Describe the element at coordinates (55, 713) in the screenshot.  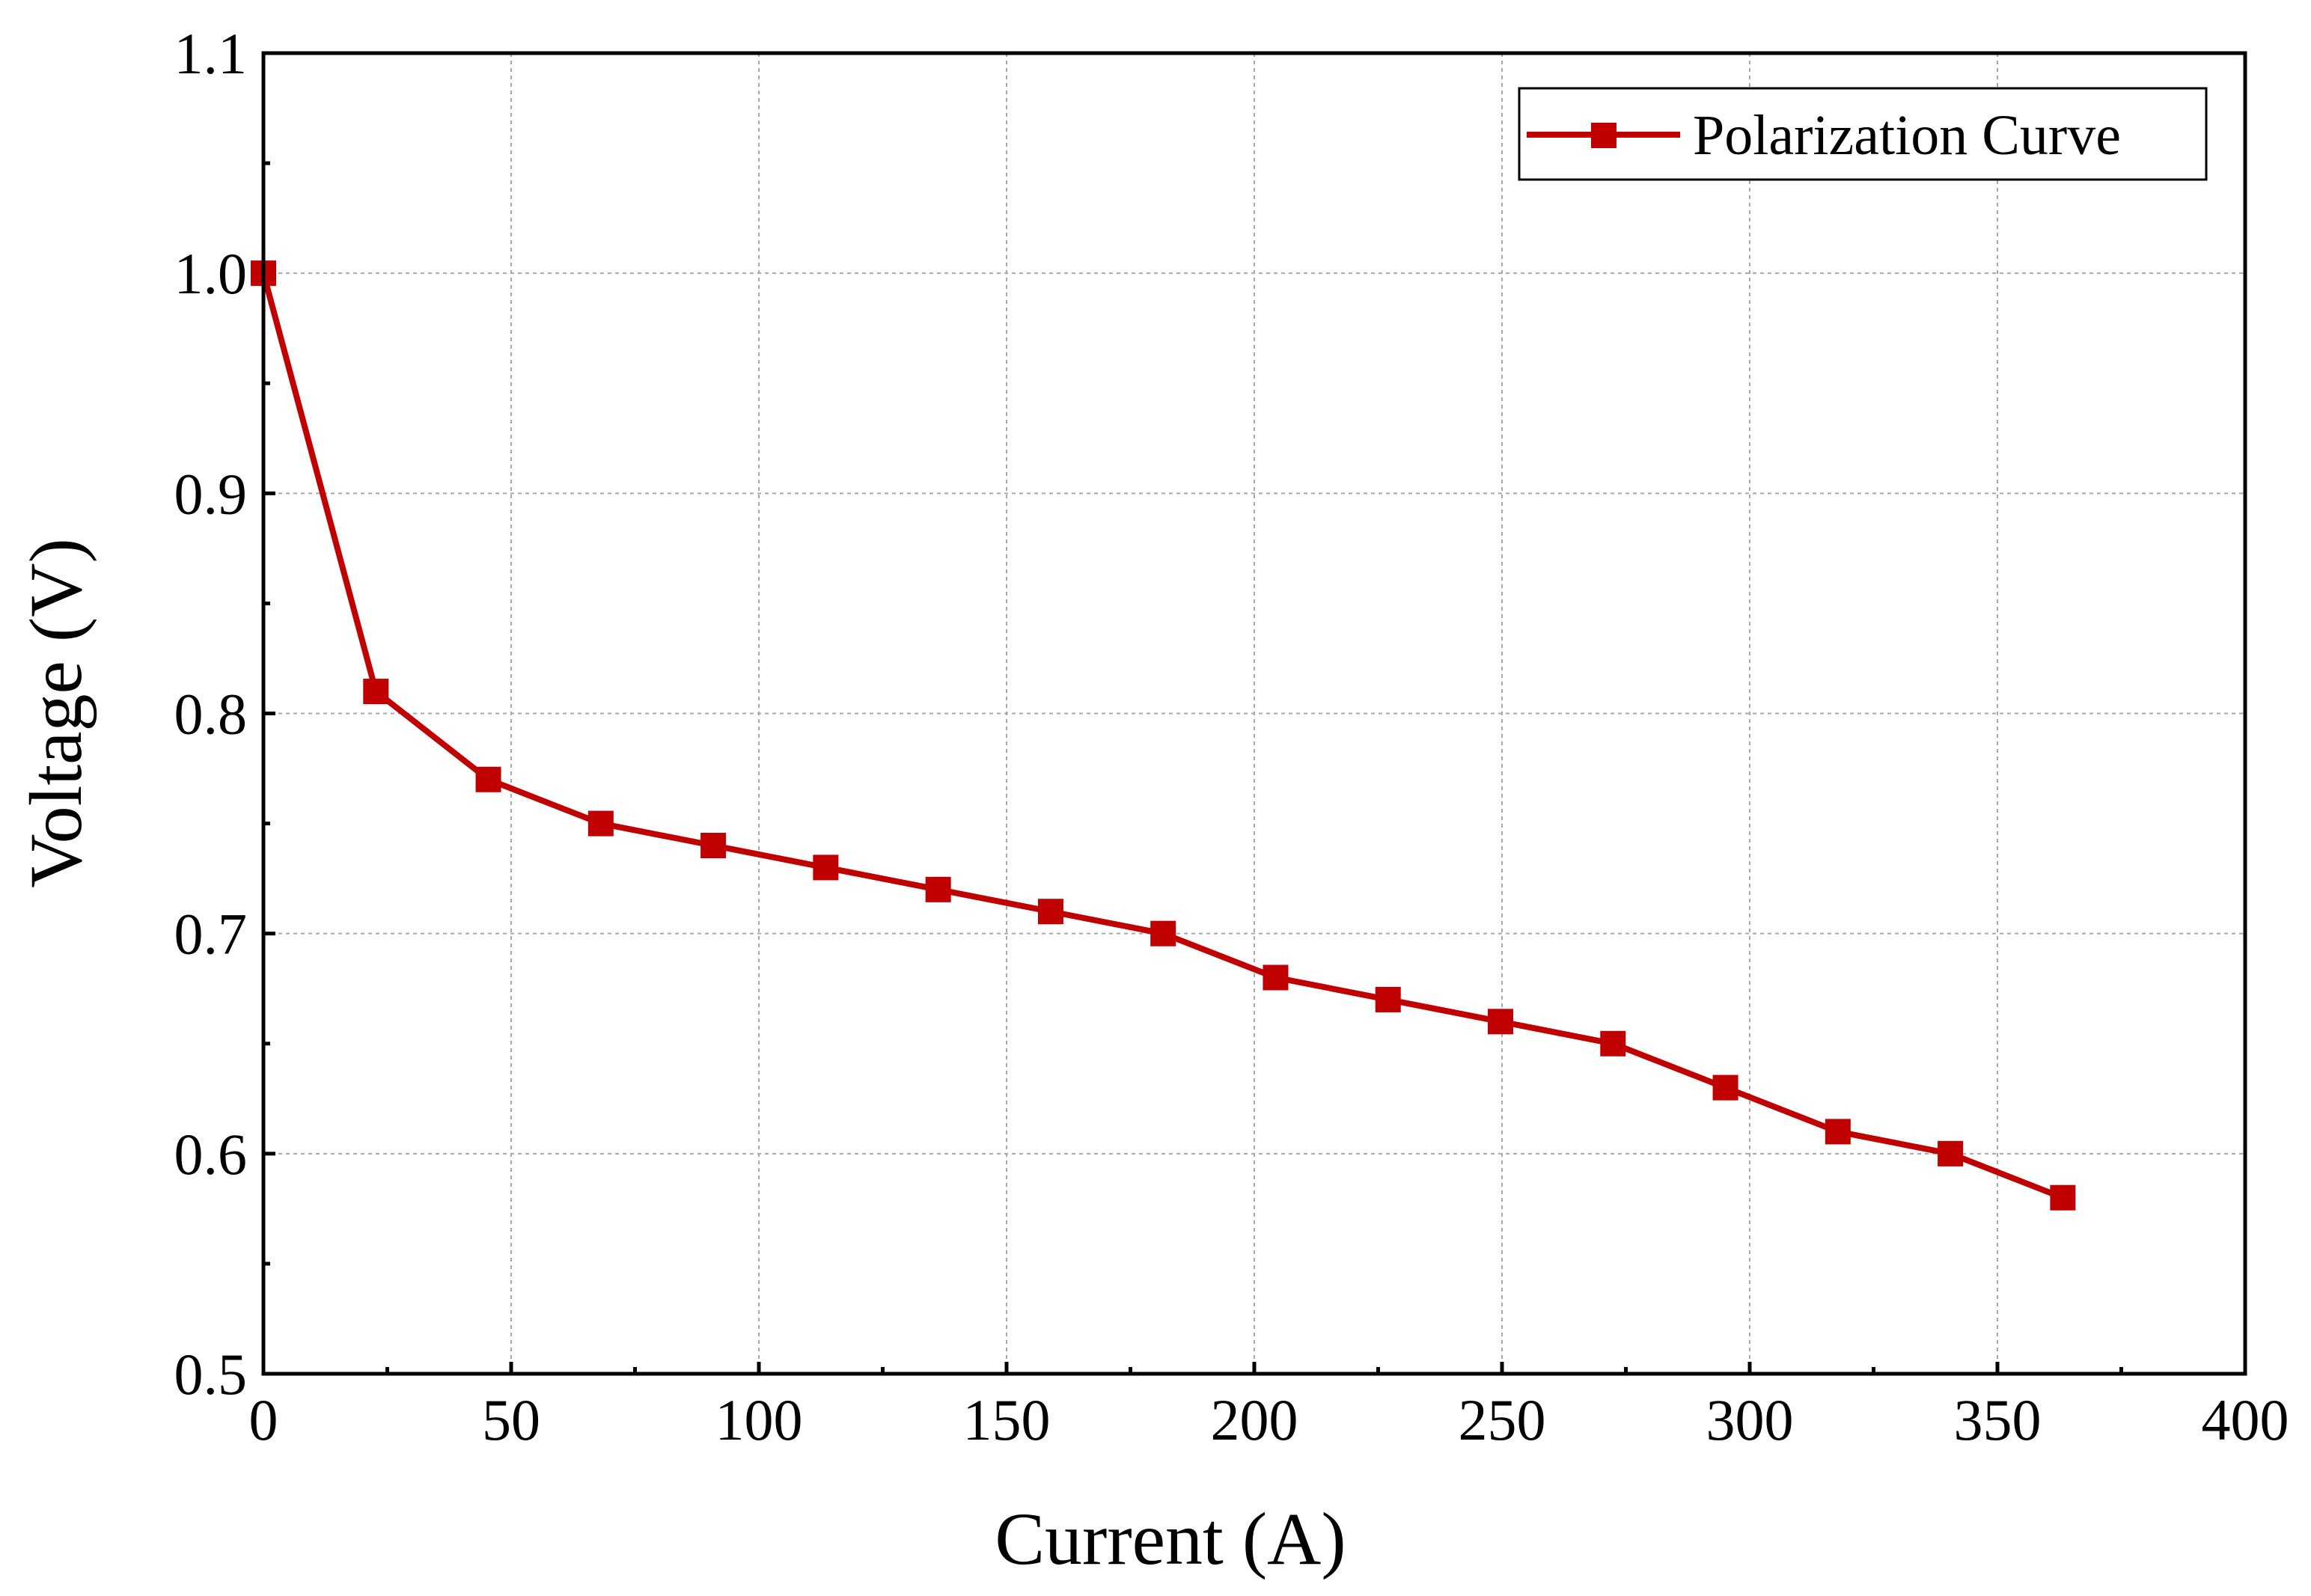
I see `y-axis-title: Voltage (V)` at that location.